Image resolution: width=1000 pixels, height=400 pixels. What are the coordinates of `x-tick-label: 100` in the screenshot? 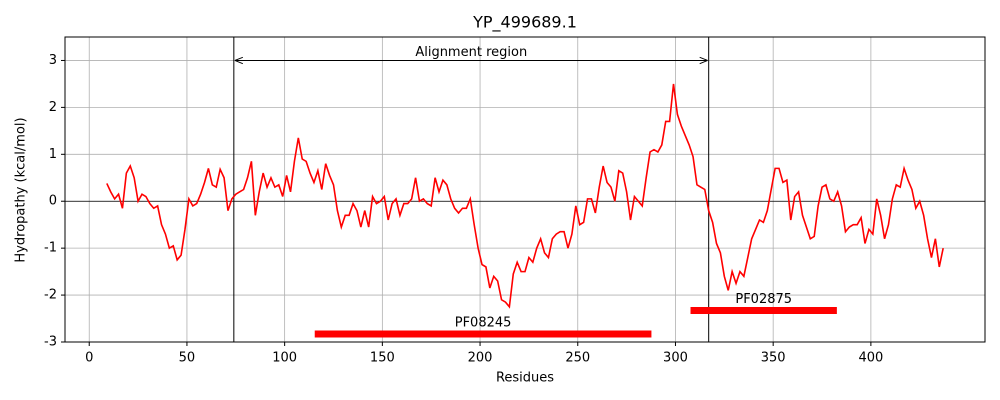 It's located at (284, 358).